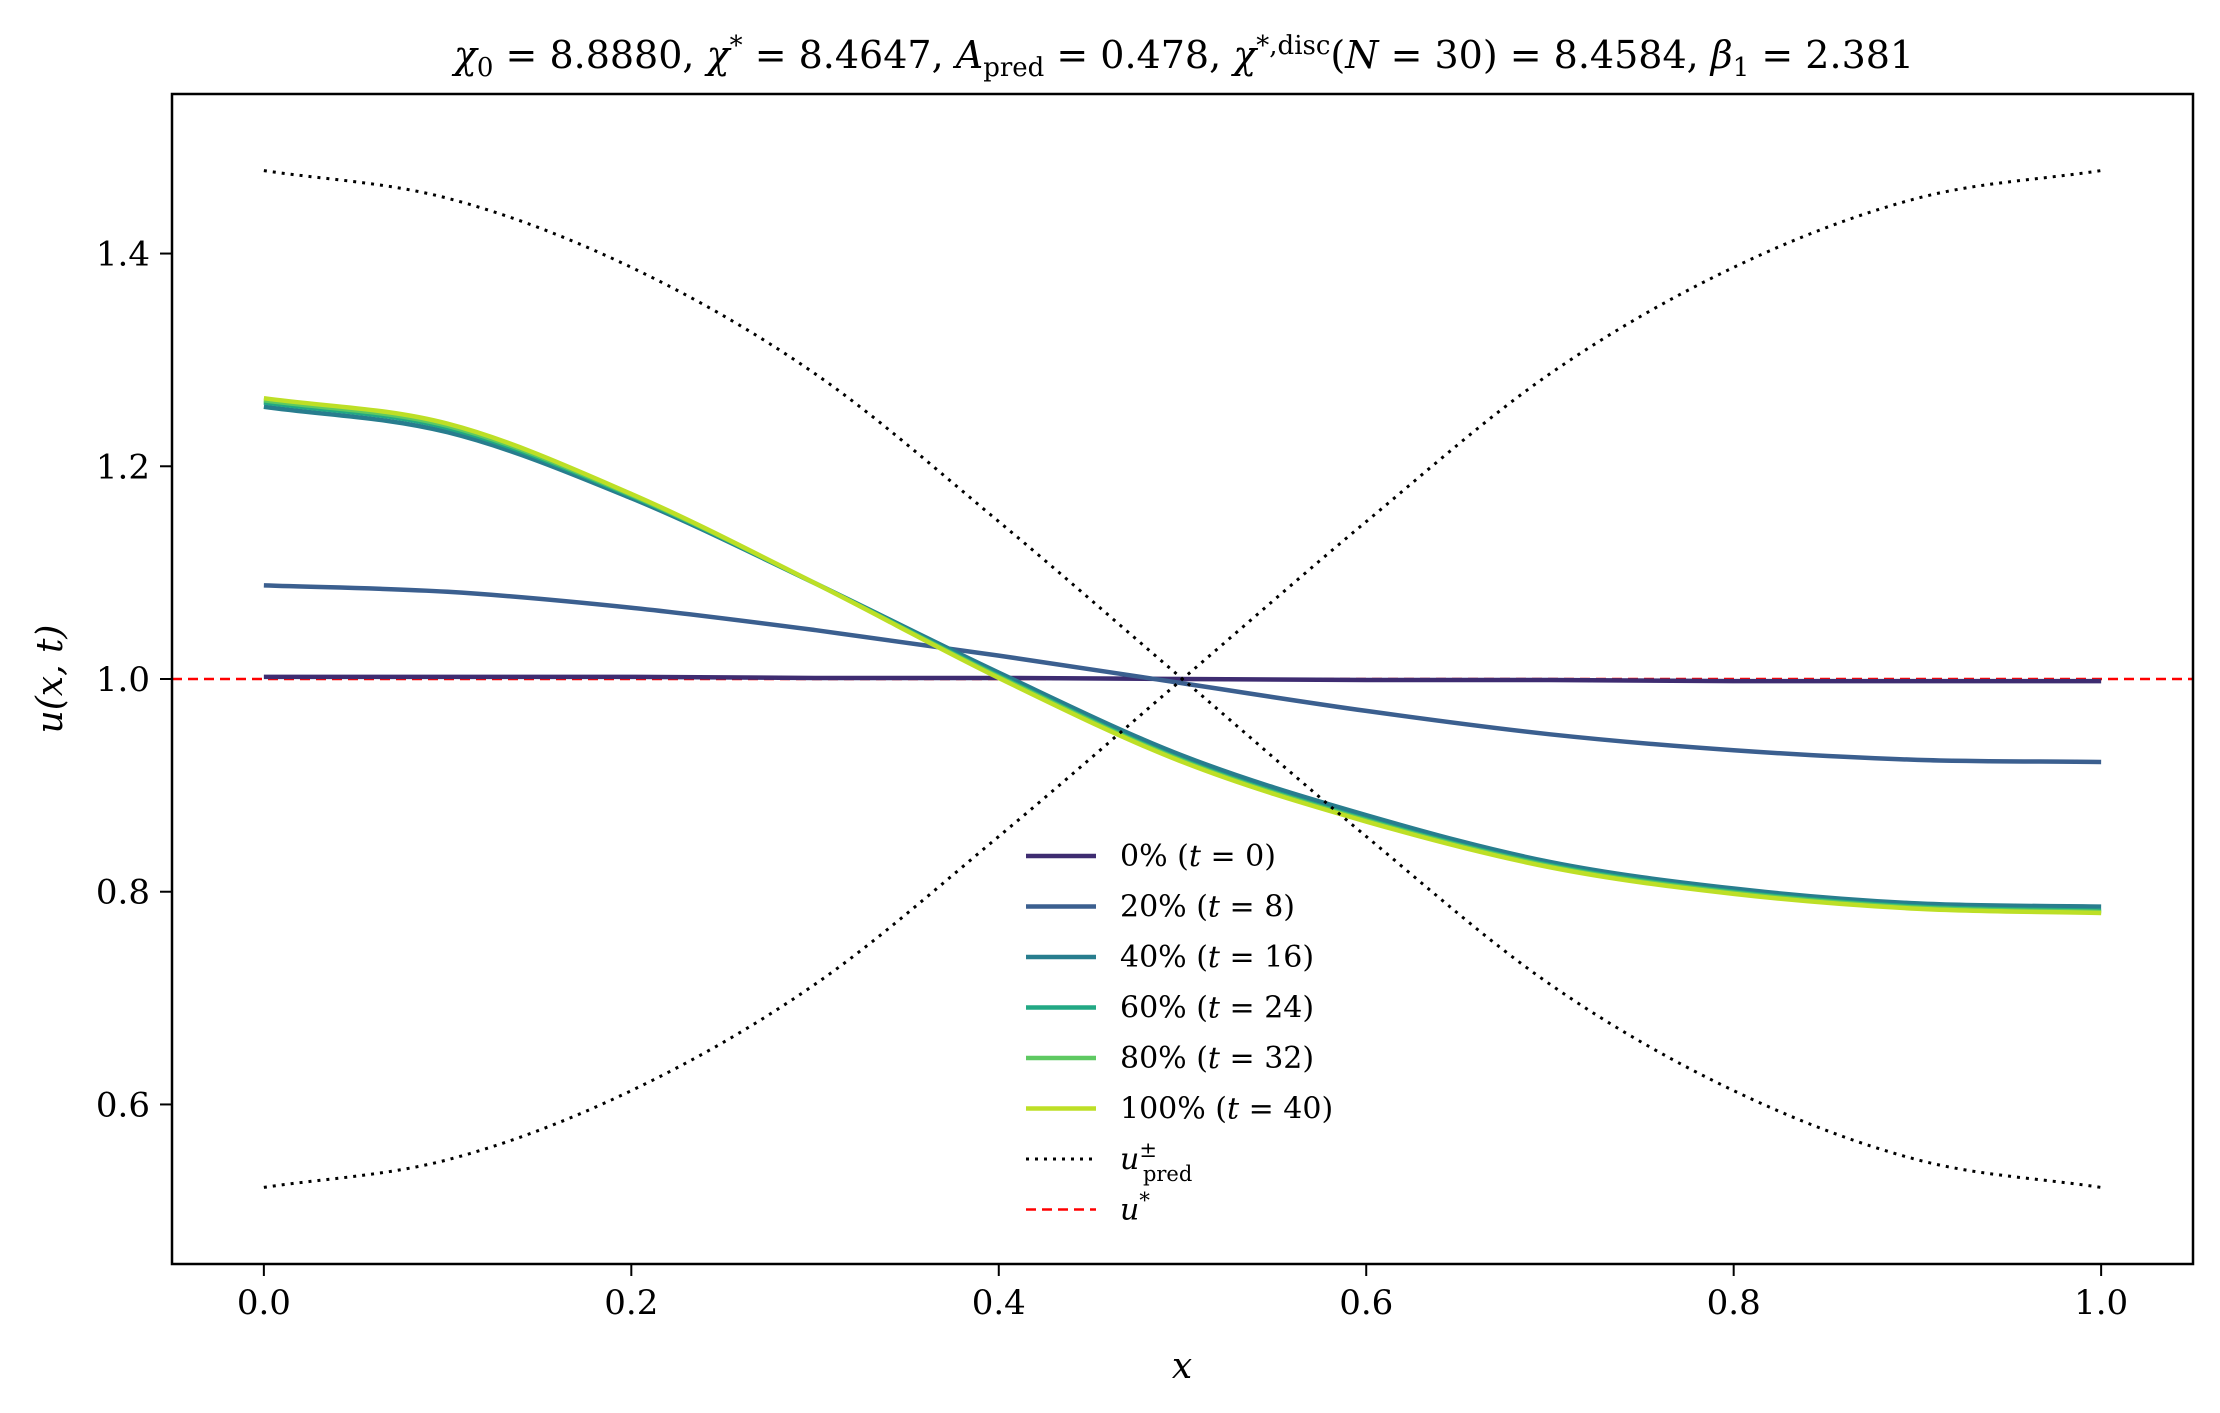 Image resolution: width=2220 pixels, height=1413 pixels. Describe the element at coordinates (1366, 1303) in the screenshot. I see `x-tick-label: 0.6` at that location.